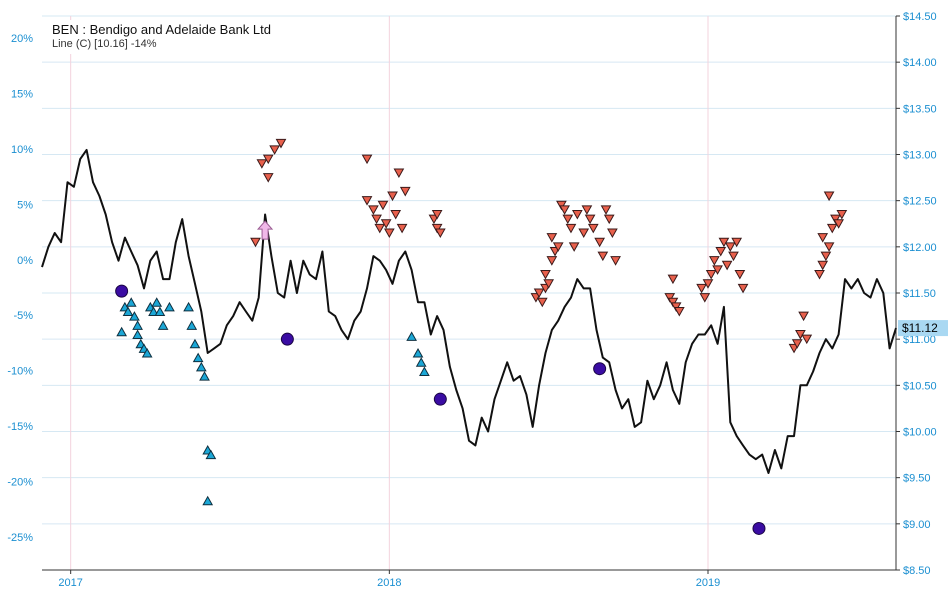  I want to click on left-tick-label: 0%, so click(25, 261).